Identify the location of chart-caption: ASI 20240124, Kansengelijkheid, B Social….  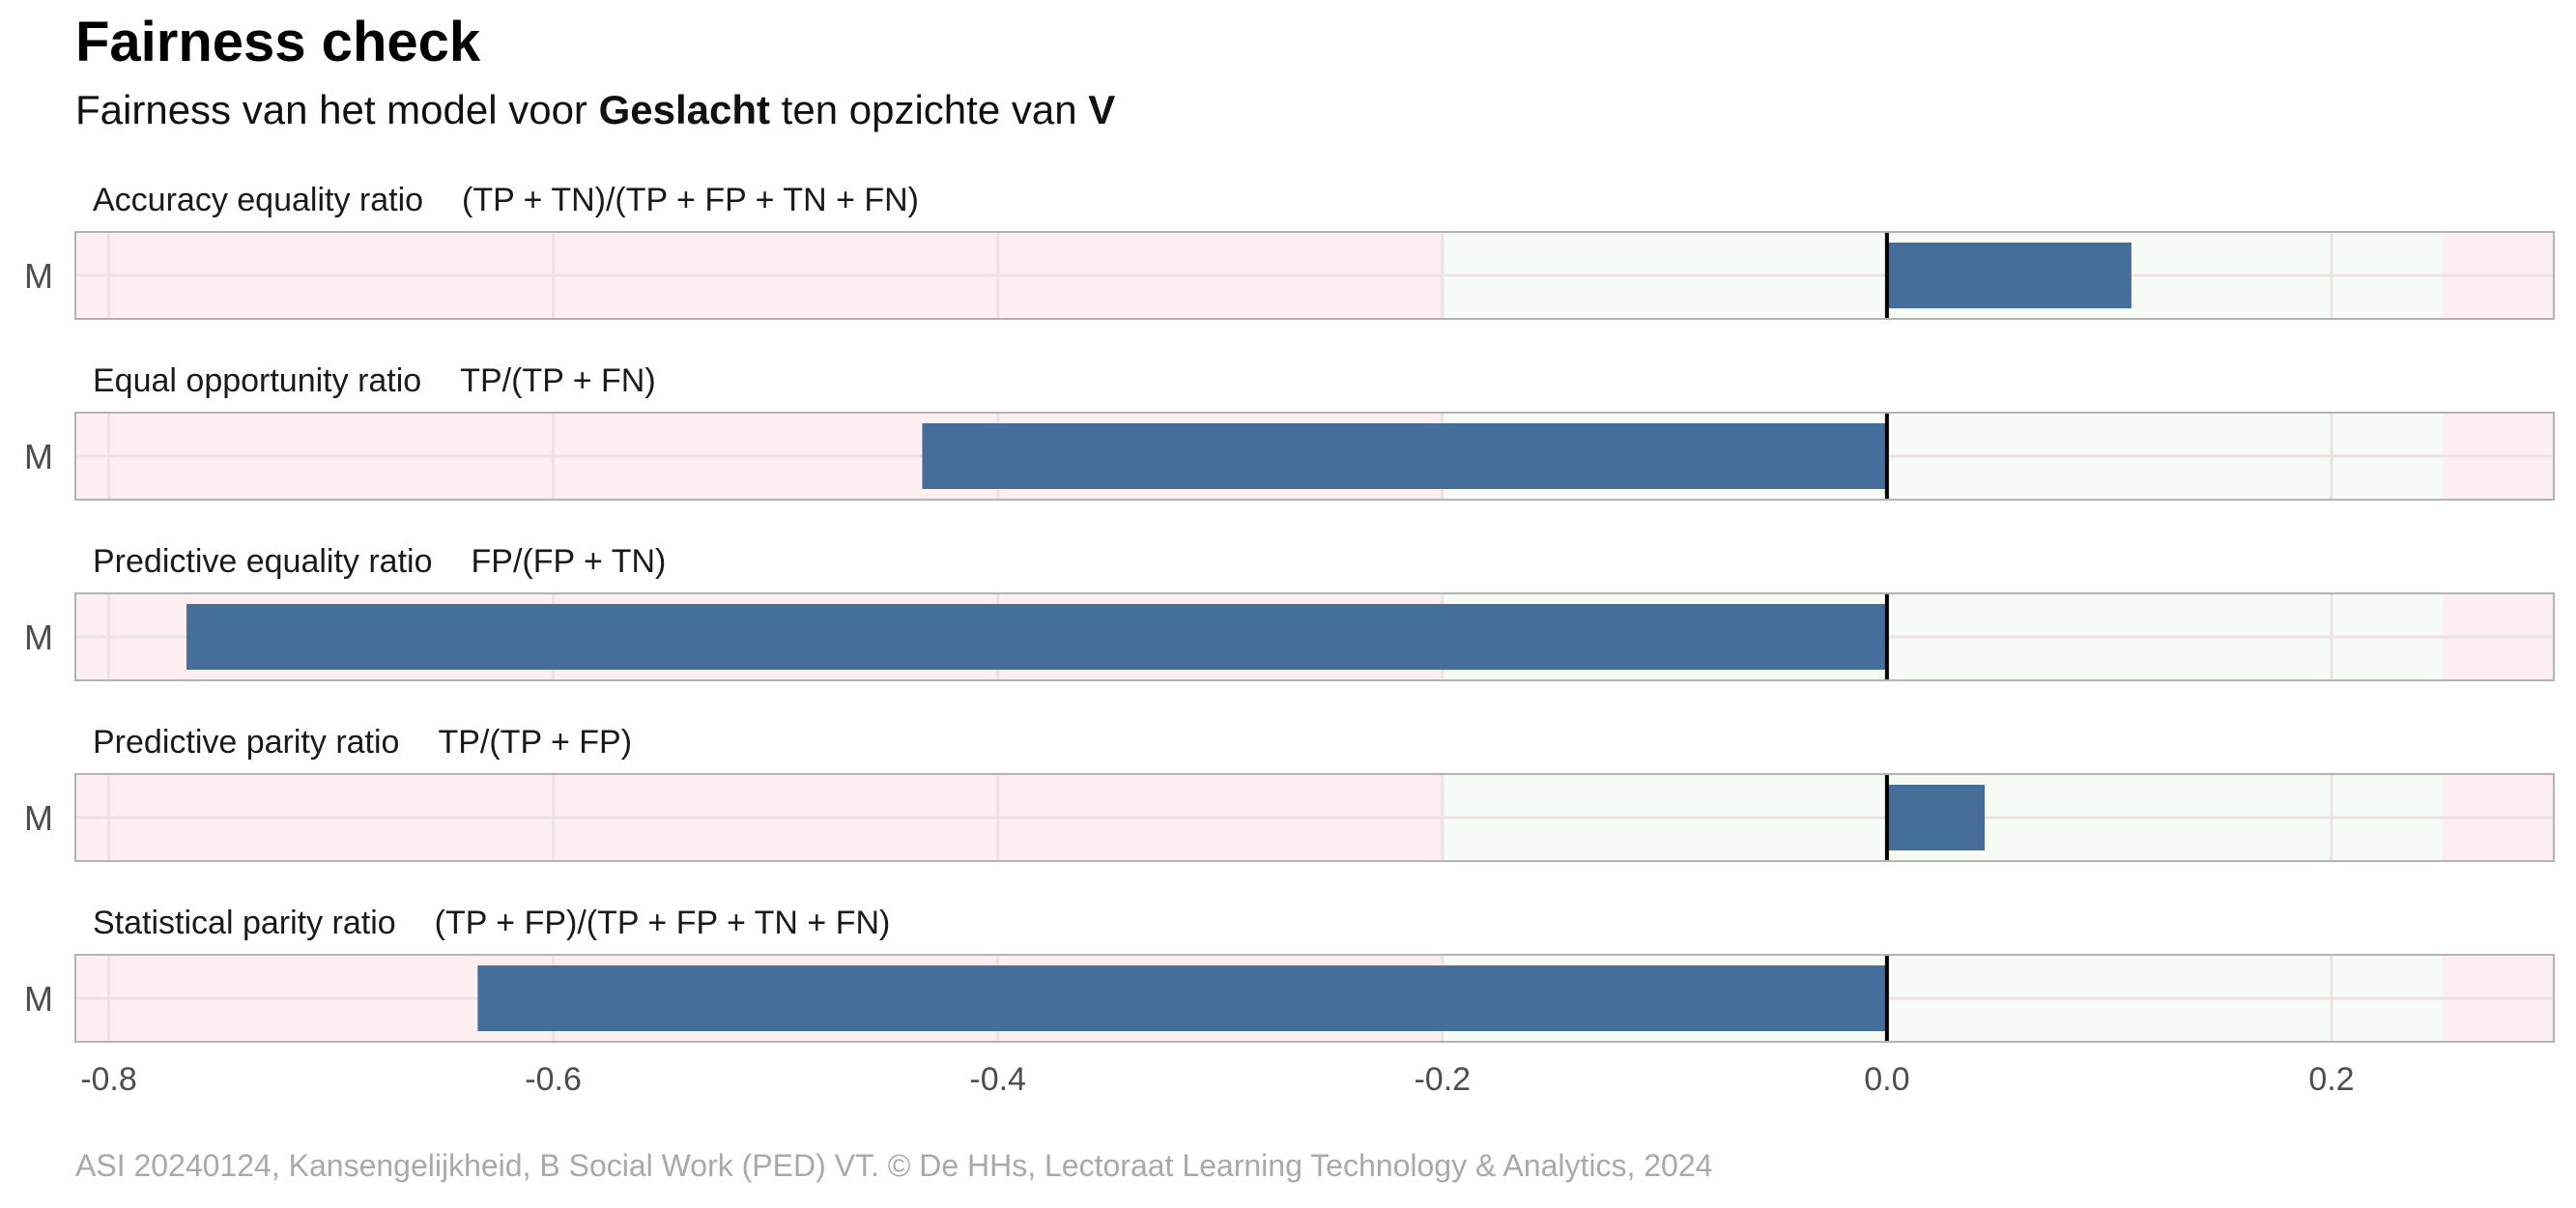
(894, 1165).